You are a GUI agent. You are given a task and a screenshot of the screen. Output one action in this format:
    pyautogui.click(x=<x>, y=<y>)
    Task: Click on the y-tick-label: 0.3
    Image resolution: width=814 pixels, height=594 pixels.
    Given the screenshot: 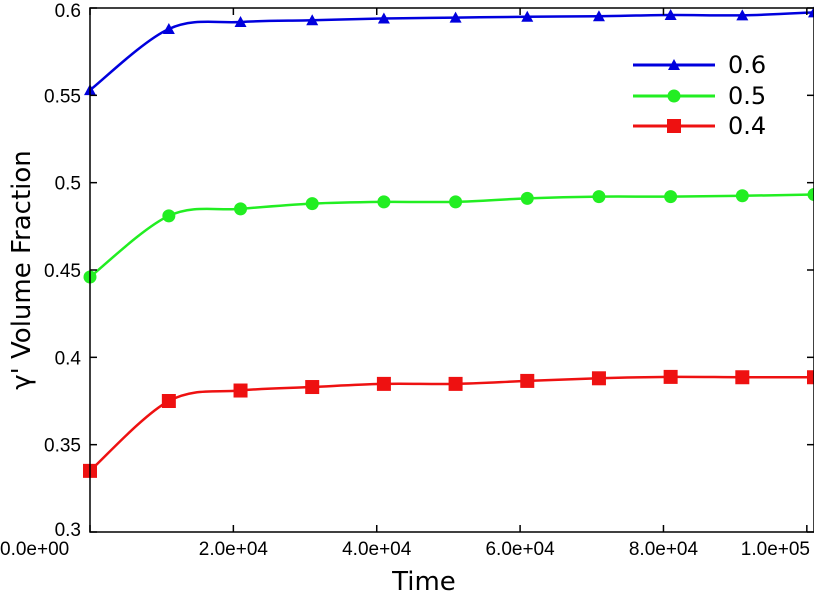 What is the action you would take?
    pyautogui.click(x=68, y=530)
    